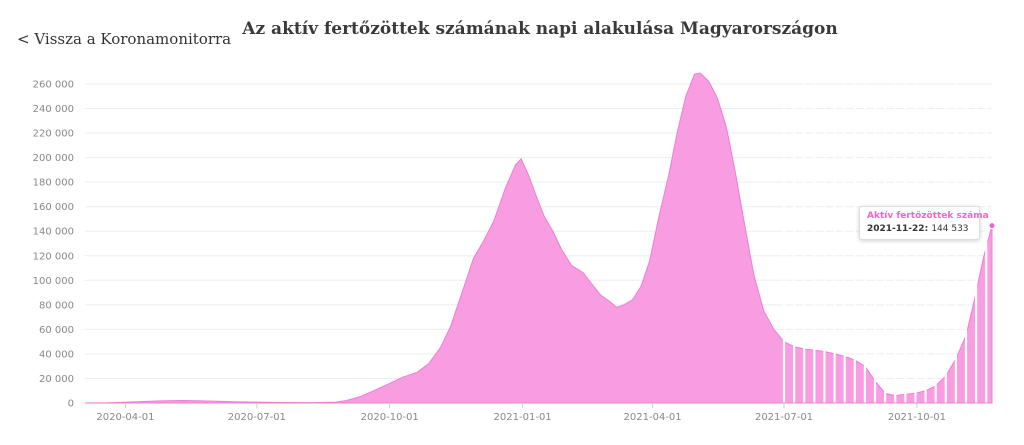 Image resolution: width=1024 pixels, height=445 pixels. I want to click on back-link: < Vissza a Koronamonitorra, so click(124, 39).